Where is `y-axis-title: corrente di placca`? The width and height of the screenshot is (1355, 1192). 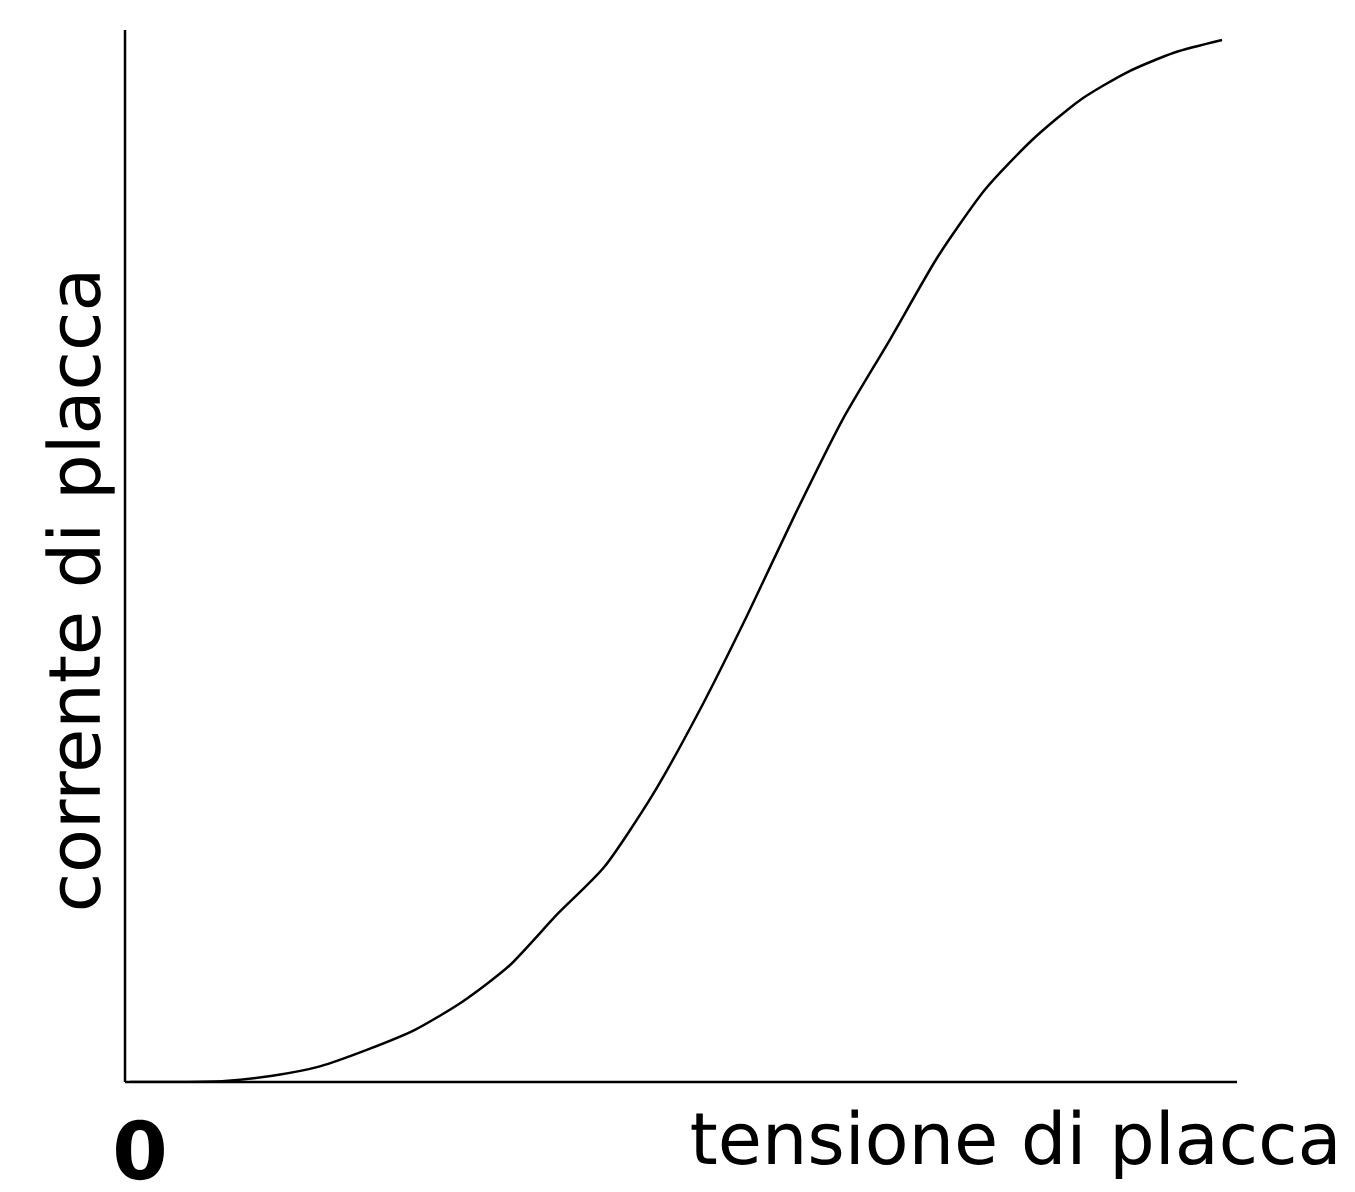
y-axis-title: corrente di placca is located at coordinates (80, 591).